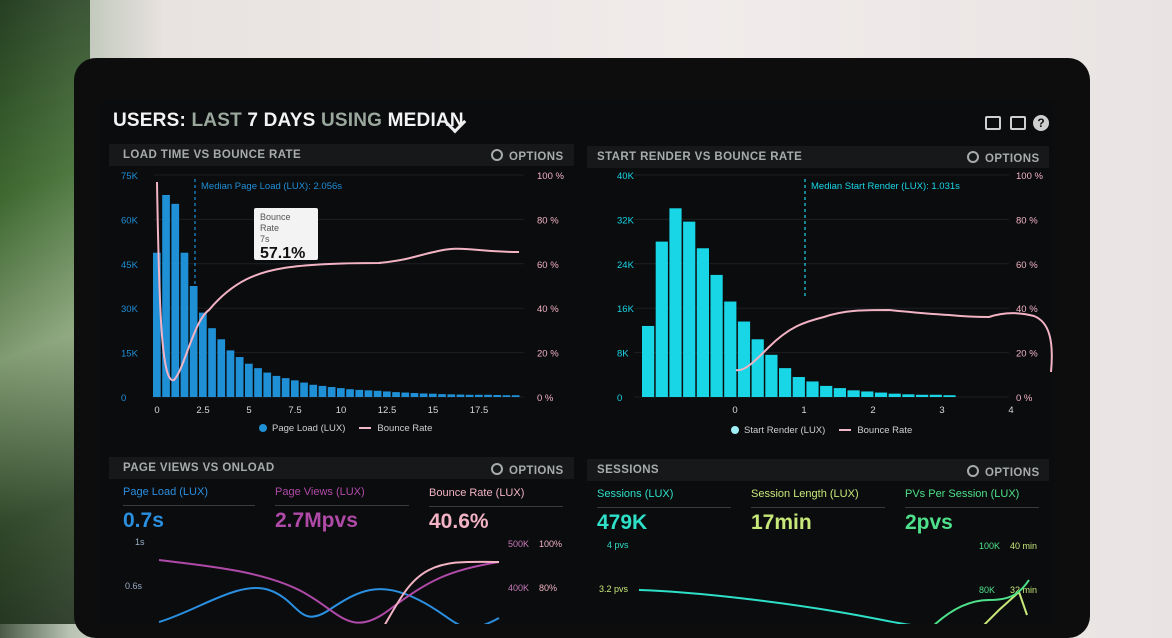 Image resolution: width=1172 pixels, height=638 pixels. I want to click on axis-tick: 1s, so click(140, 542).